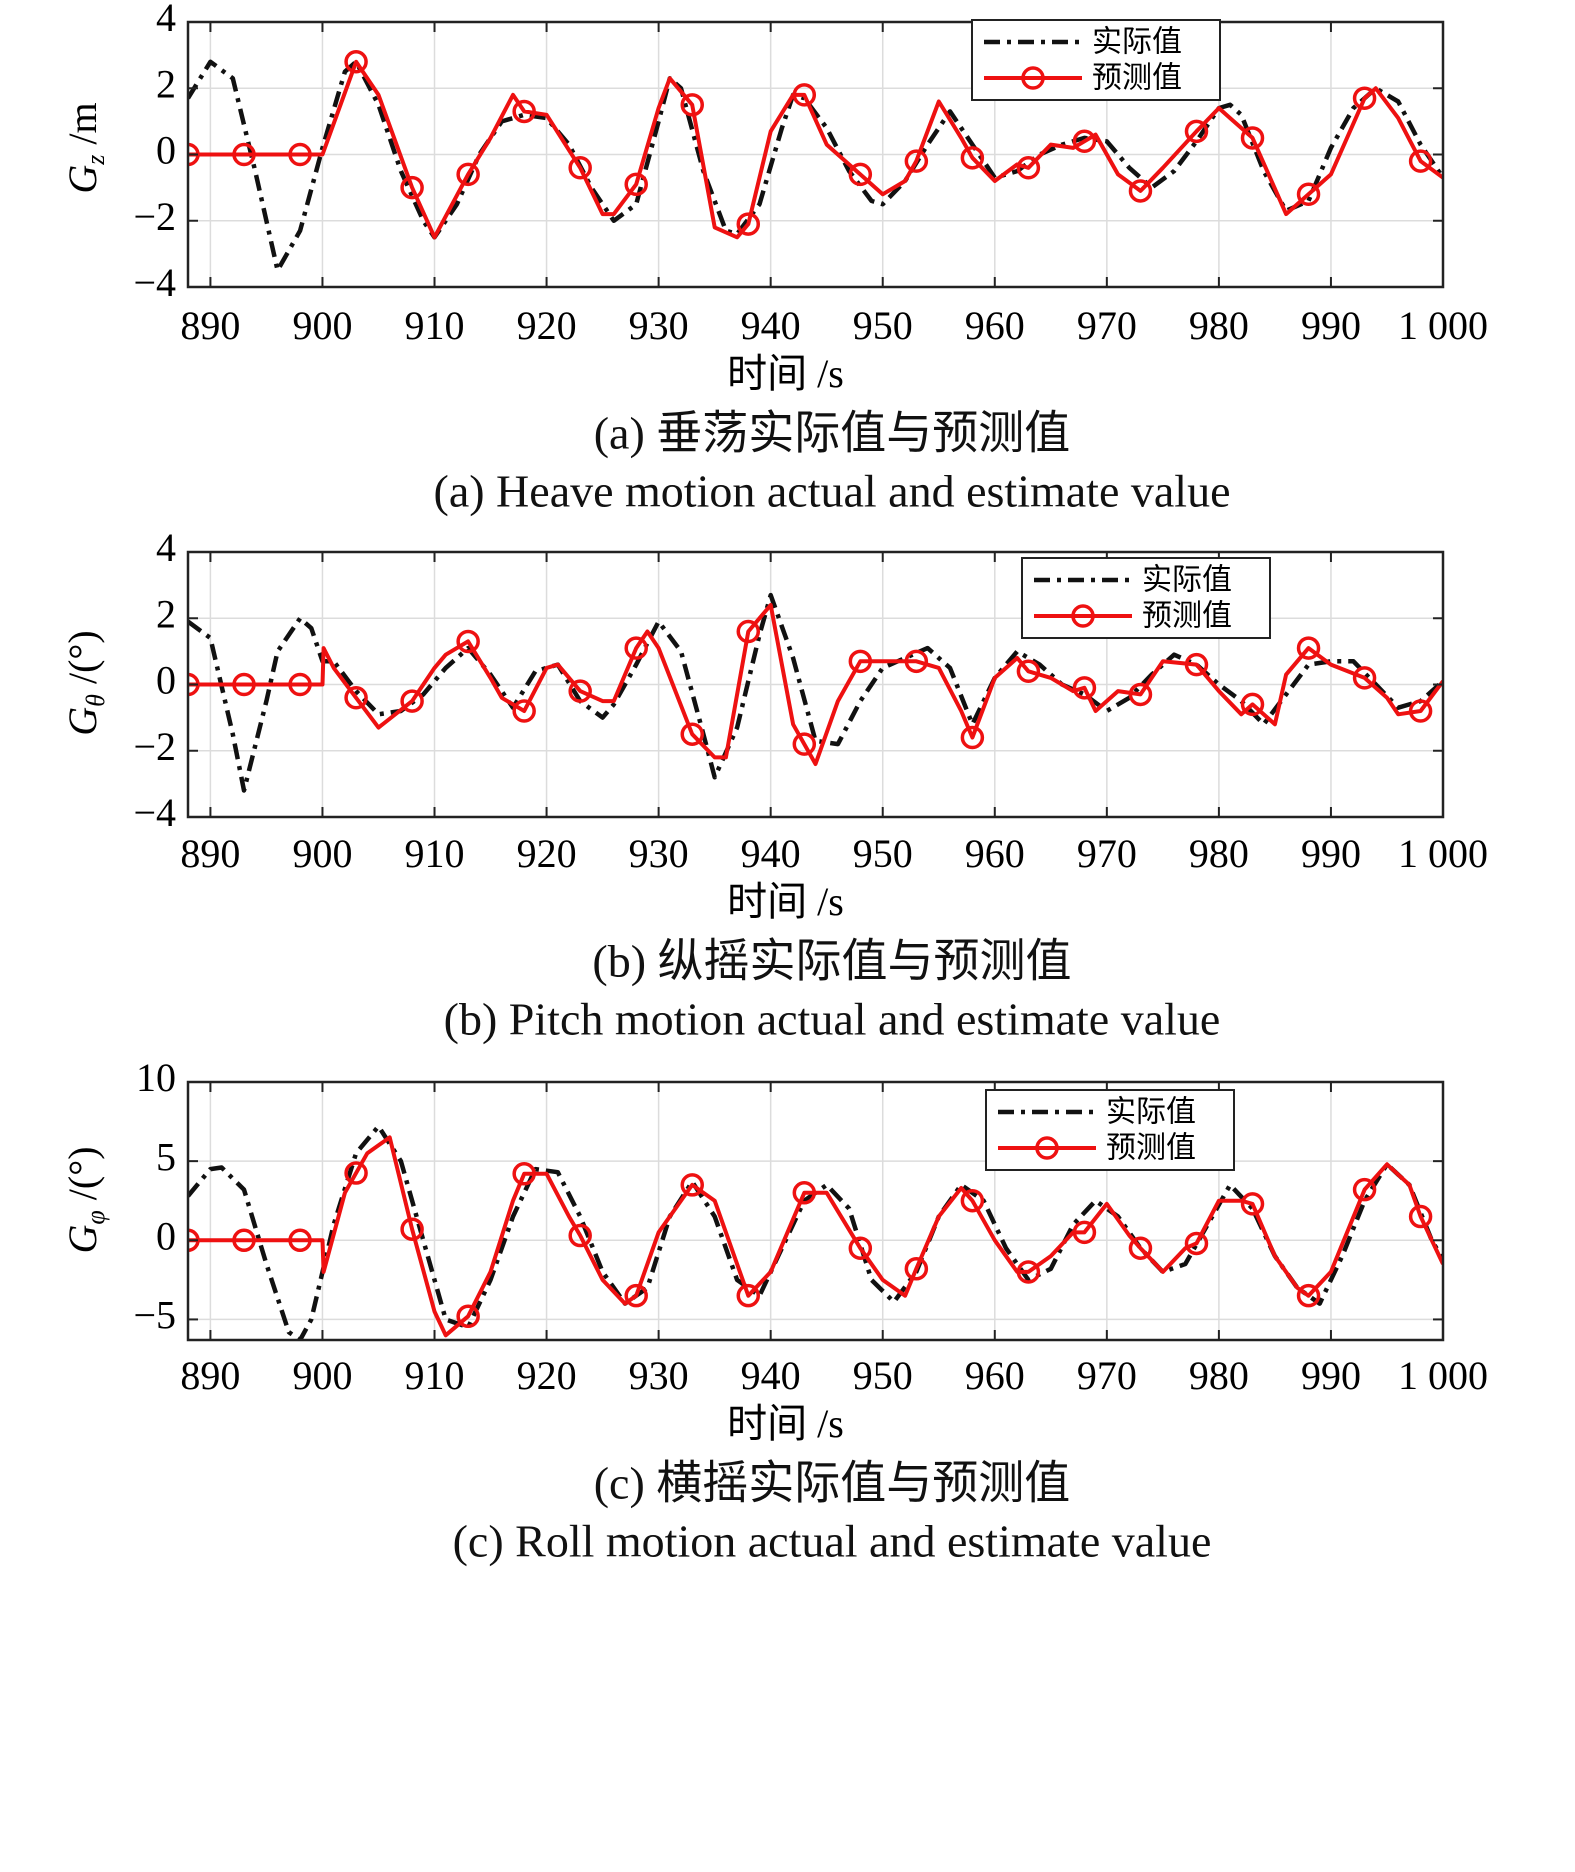 The height and width of the screenshot is (1872, 1575). I want to click on y-tick-label: −5, so click(154, 1315).